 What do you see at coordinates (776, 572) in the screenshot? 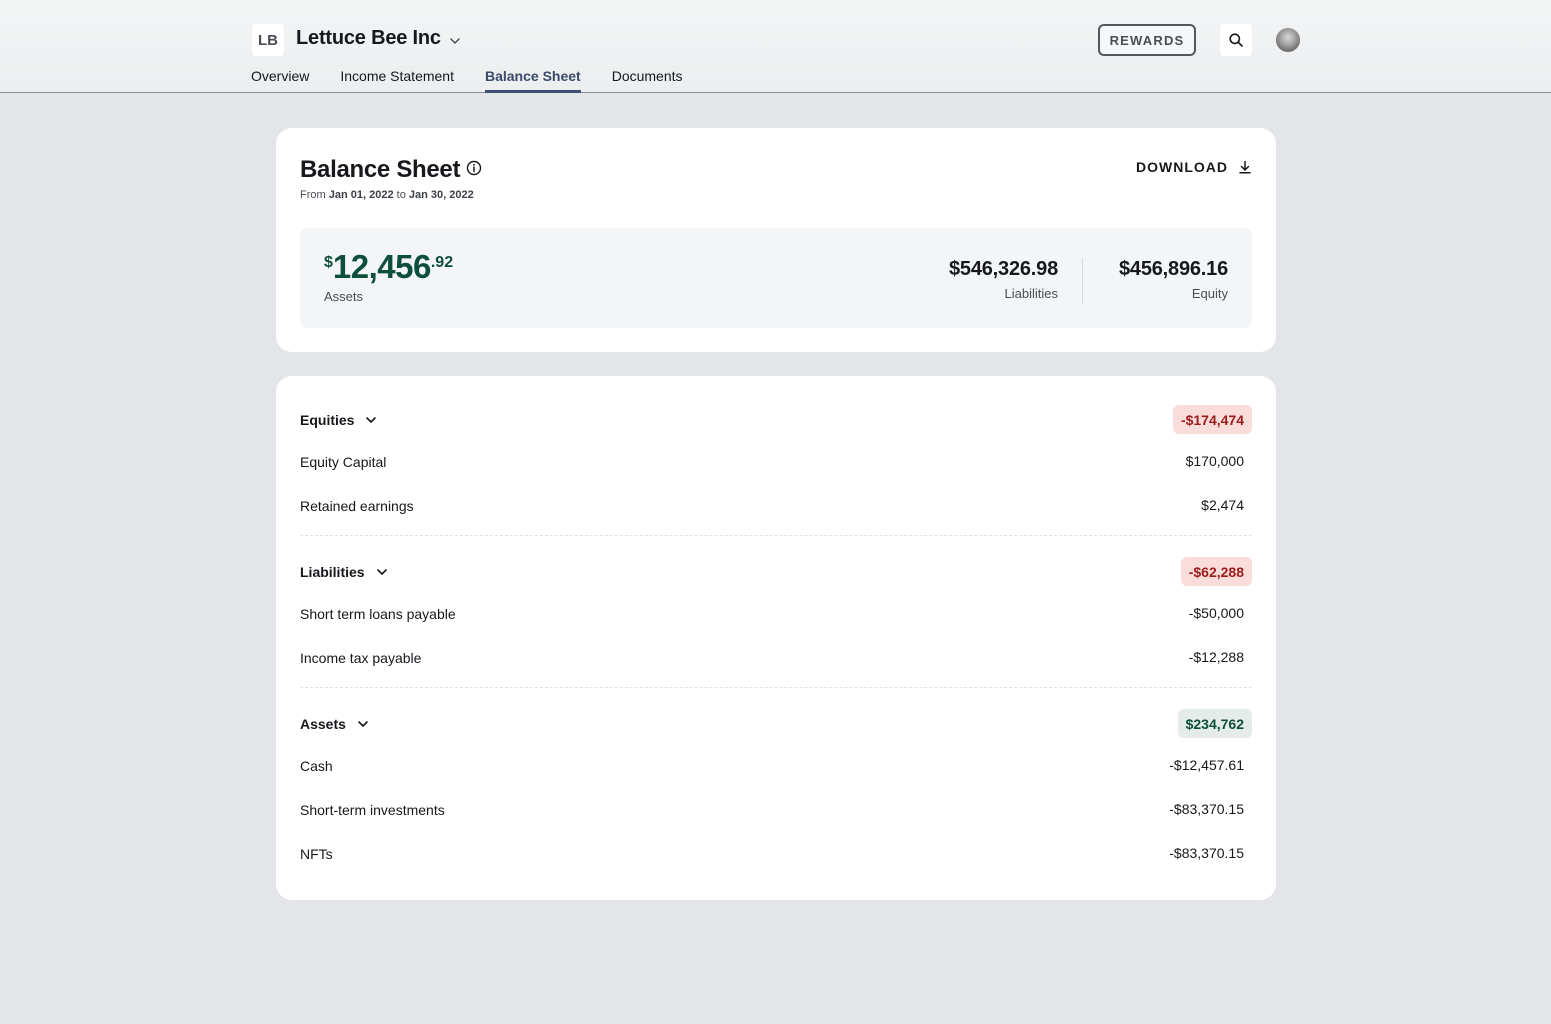
I see `section-liabilities: Liabilities -$62,288` at bounding box center [776, 572].